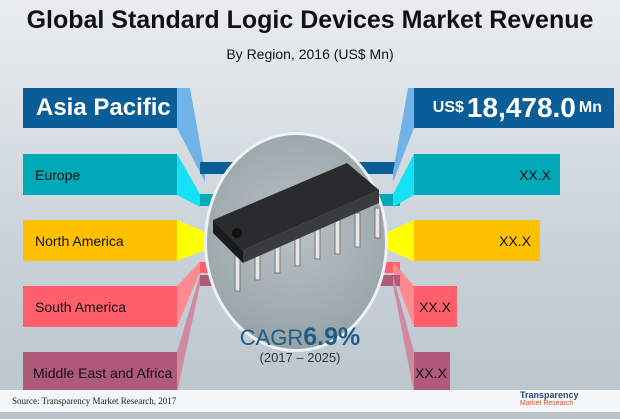 The width and height of the screenshot is (620, 419). I want to click on cagr-value: 6.9%, so click(332, 337).